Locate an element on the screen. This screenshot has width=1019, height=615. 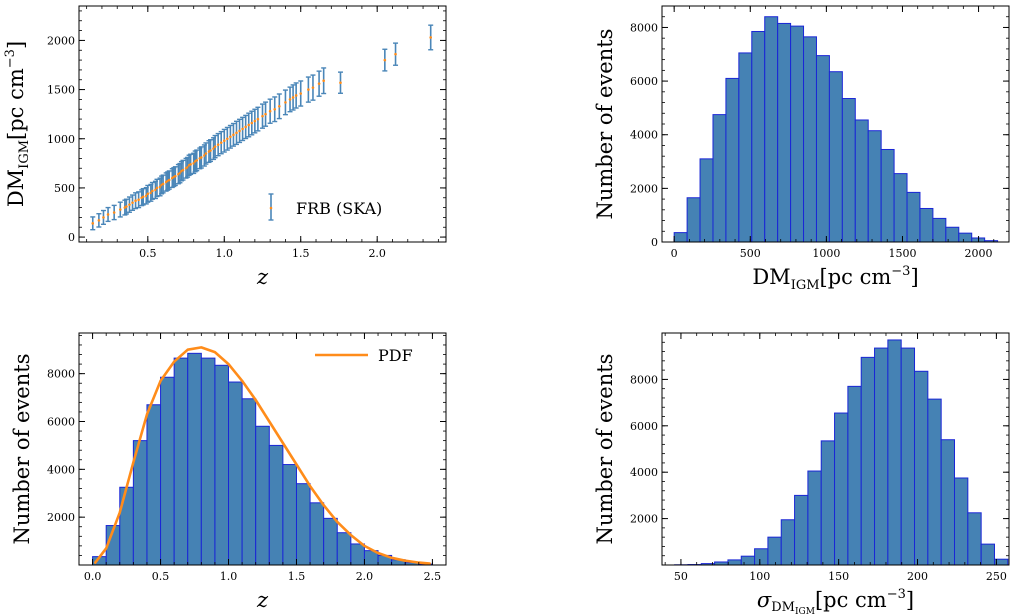
plot-frame is located at coordinates (262, 449).